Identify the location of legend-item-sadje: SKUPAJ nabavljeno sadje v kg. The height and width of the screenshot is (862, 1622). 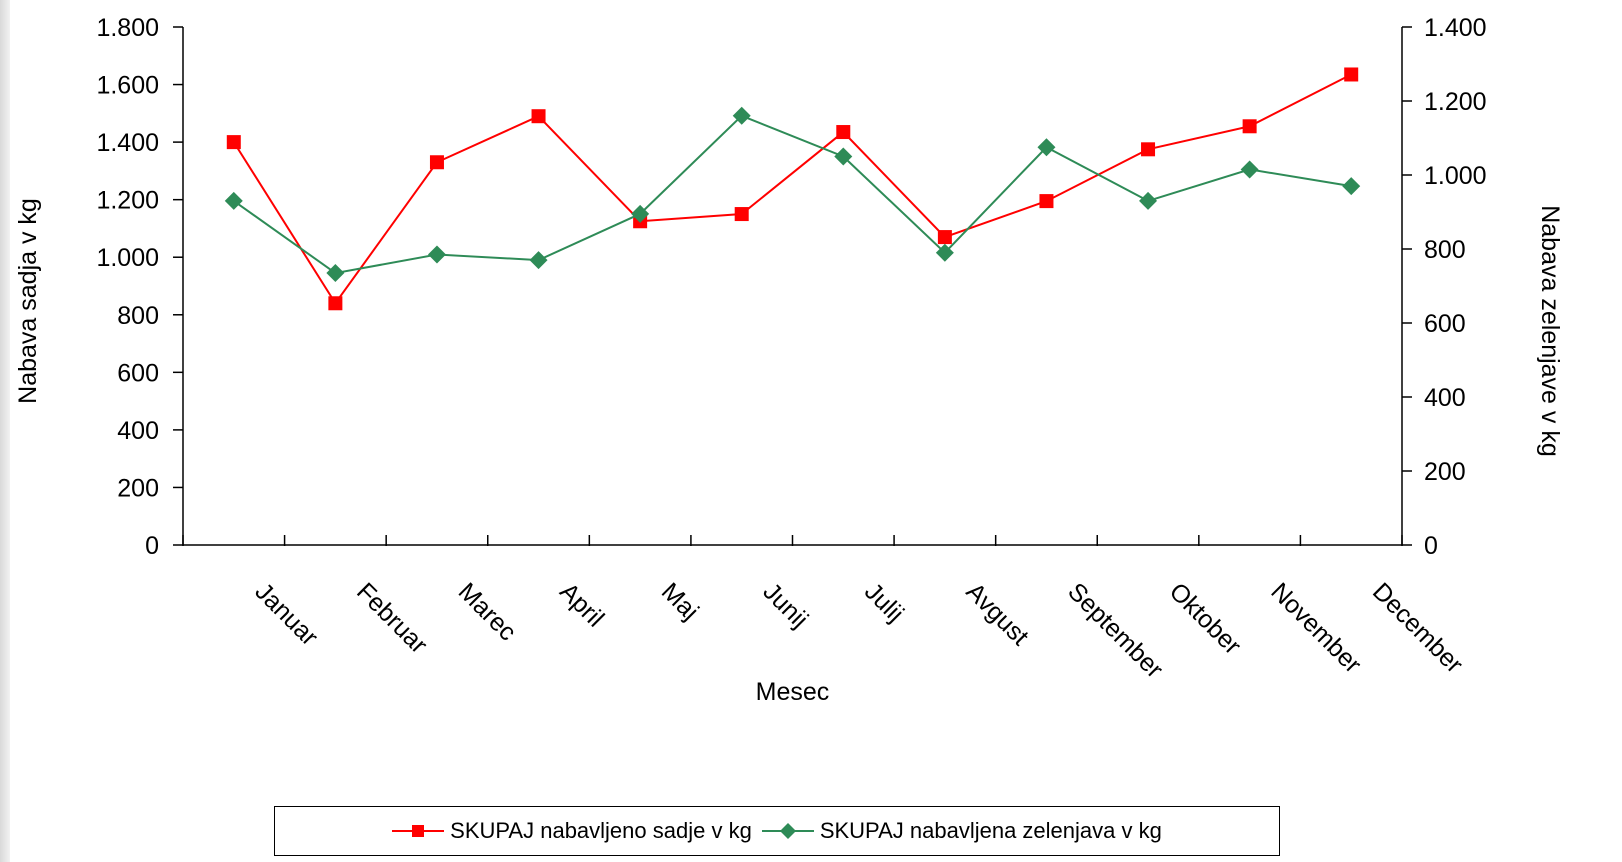
(572, 831).